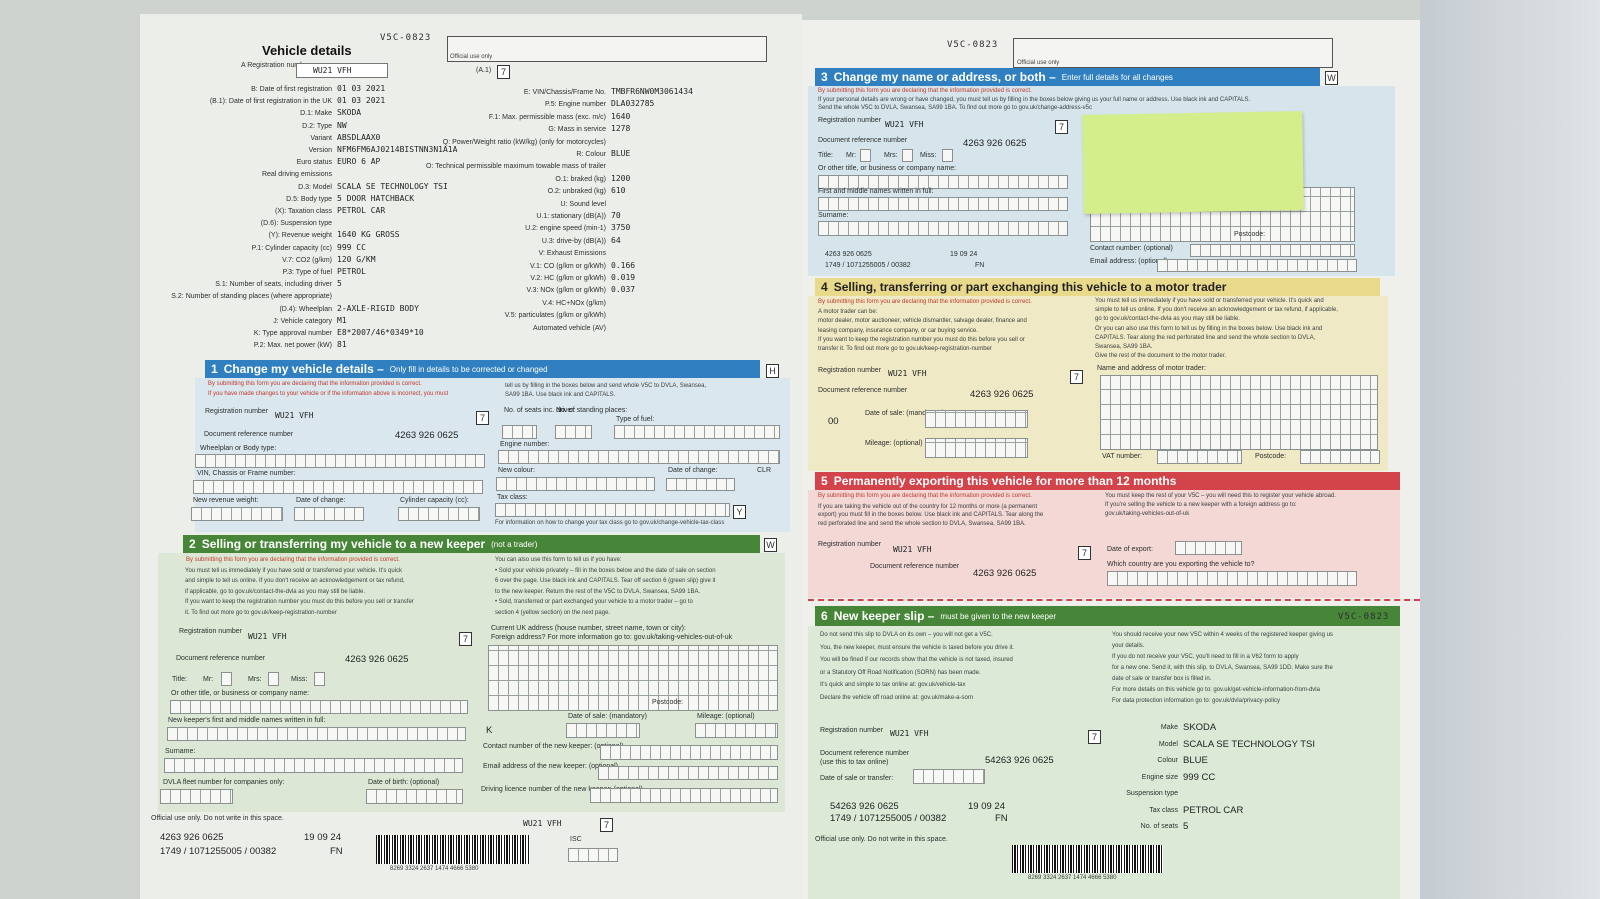 The image size is (1600, 899). What do you see at coordinates (296, 175) in the screenshot?
I see `field-label: Real driving emissions` at bounding box center [296, 175].